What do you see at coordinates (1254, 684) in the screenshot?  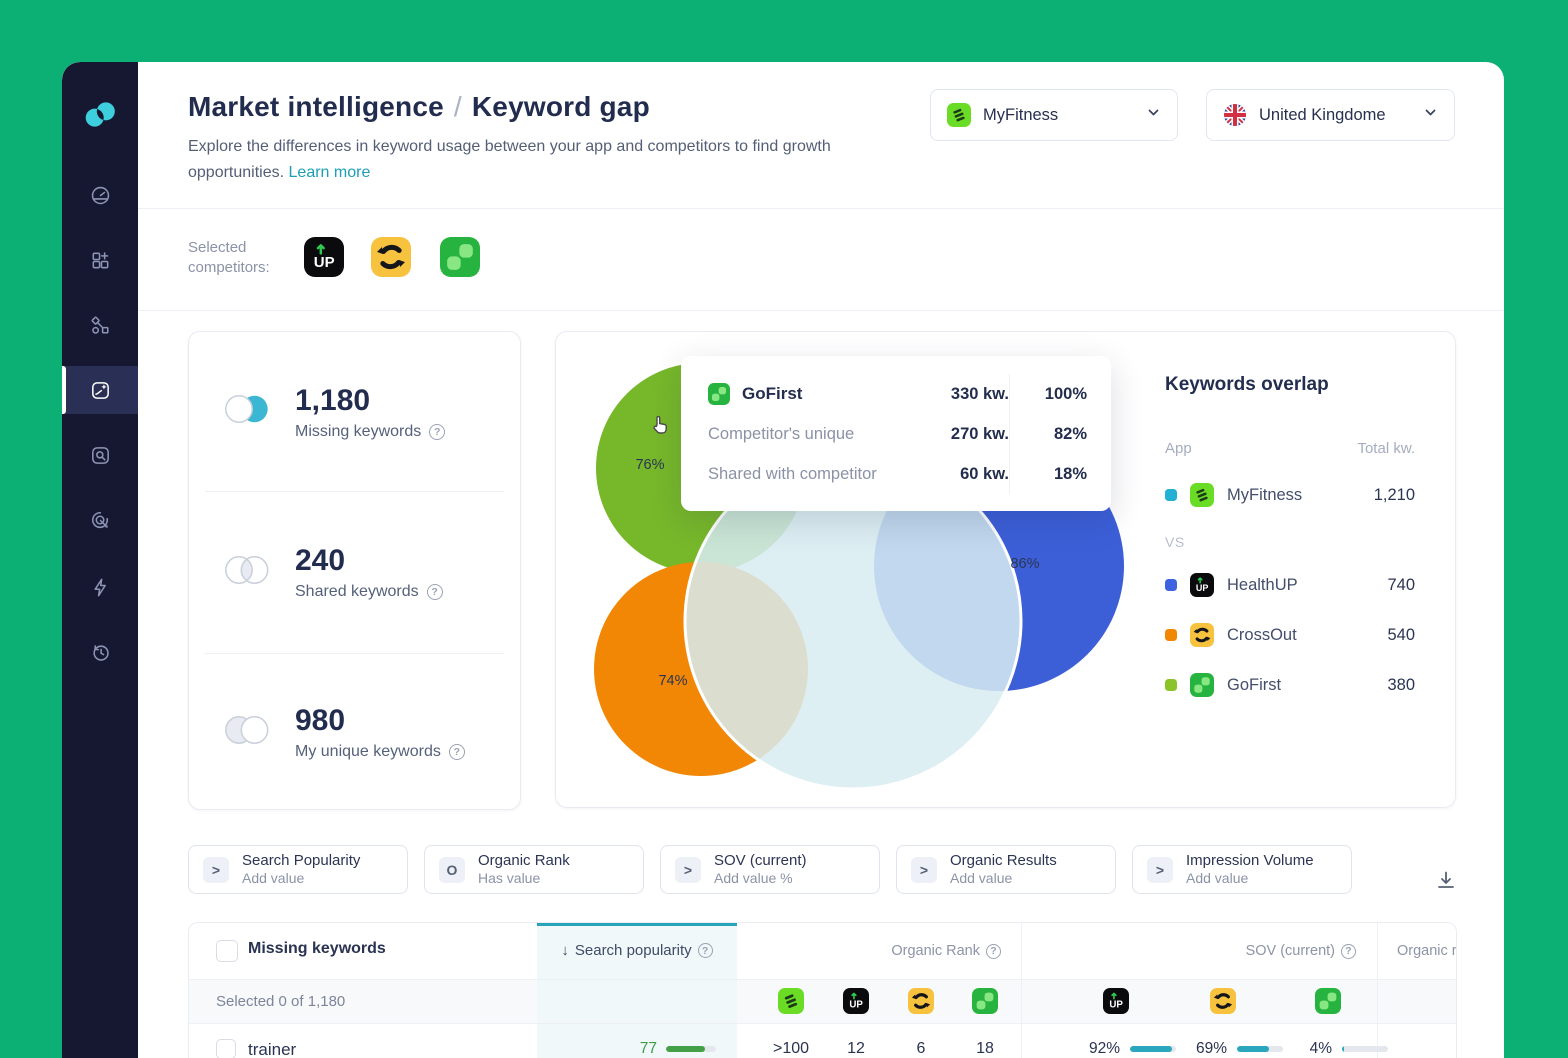 I see `overlap-row-name: GoFirst` at bounding box center [1254, 684].